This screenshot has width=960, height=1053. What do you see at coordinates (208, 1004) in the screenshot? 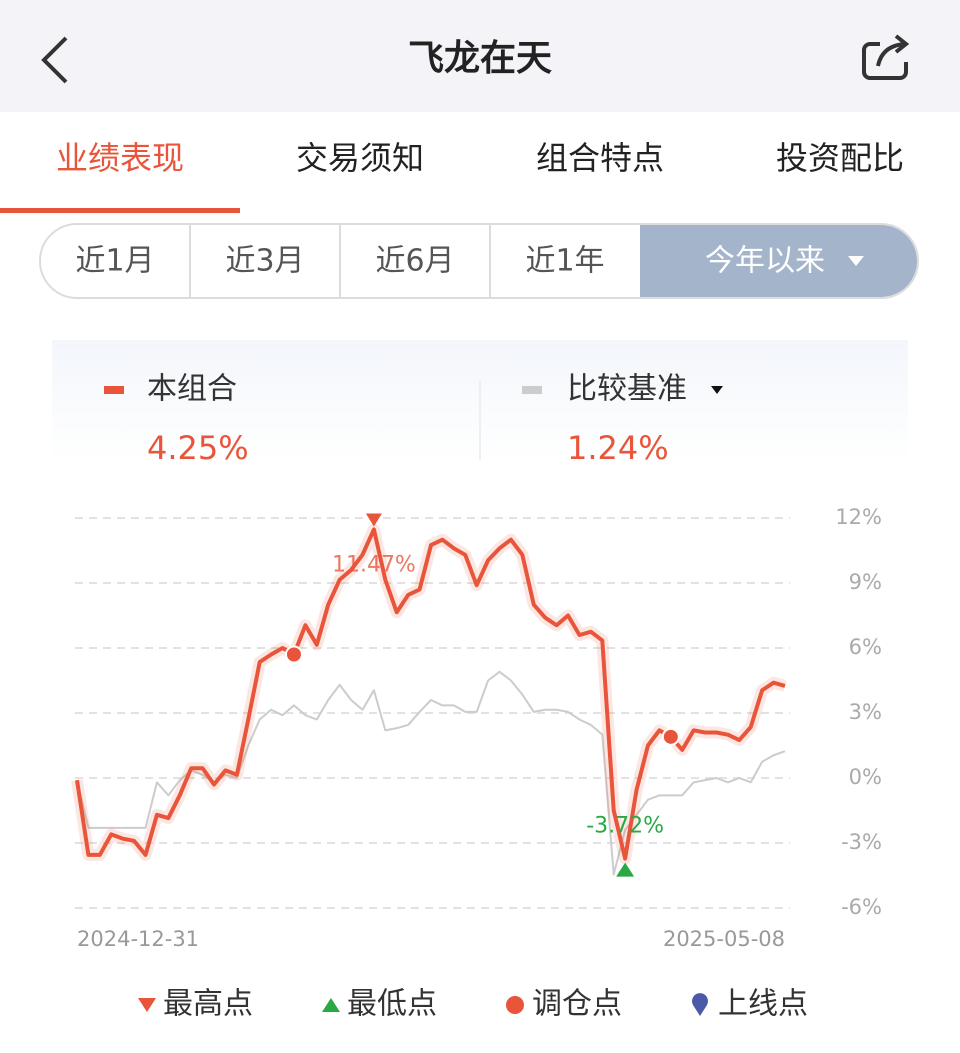
I see `marker-legend-label: 最高点` at bounding box center [208, 1004].